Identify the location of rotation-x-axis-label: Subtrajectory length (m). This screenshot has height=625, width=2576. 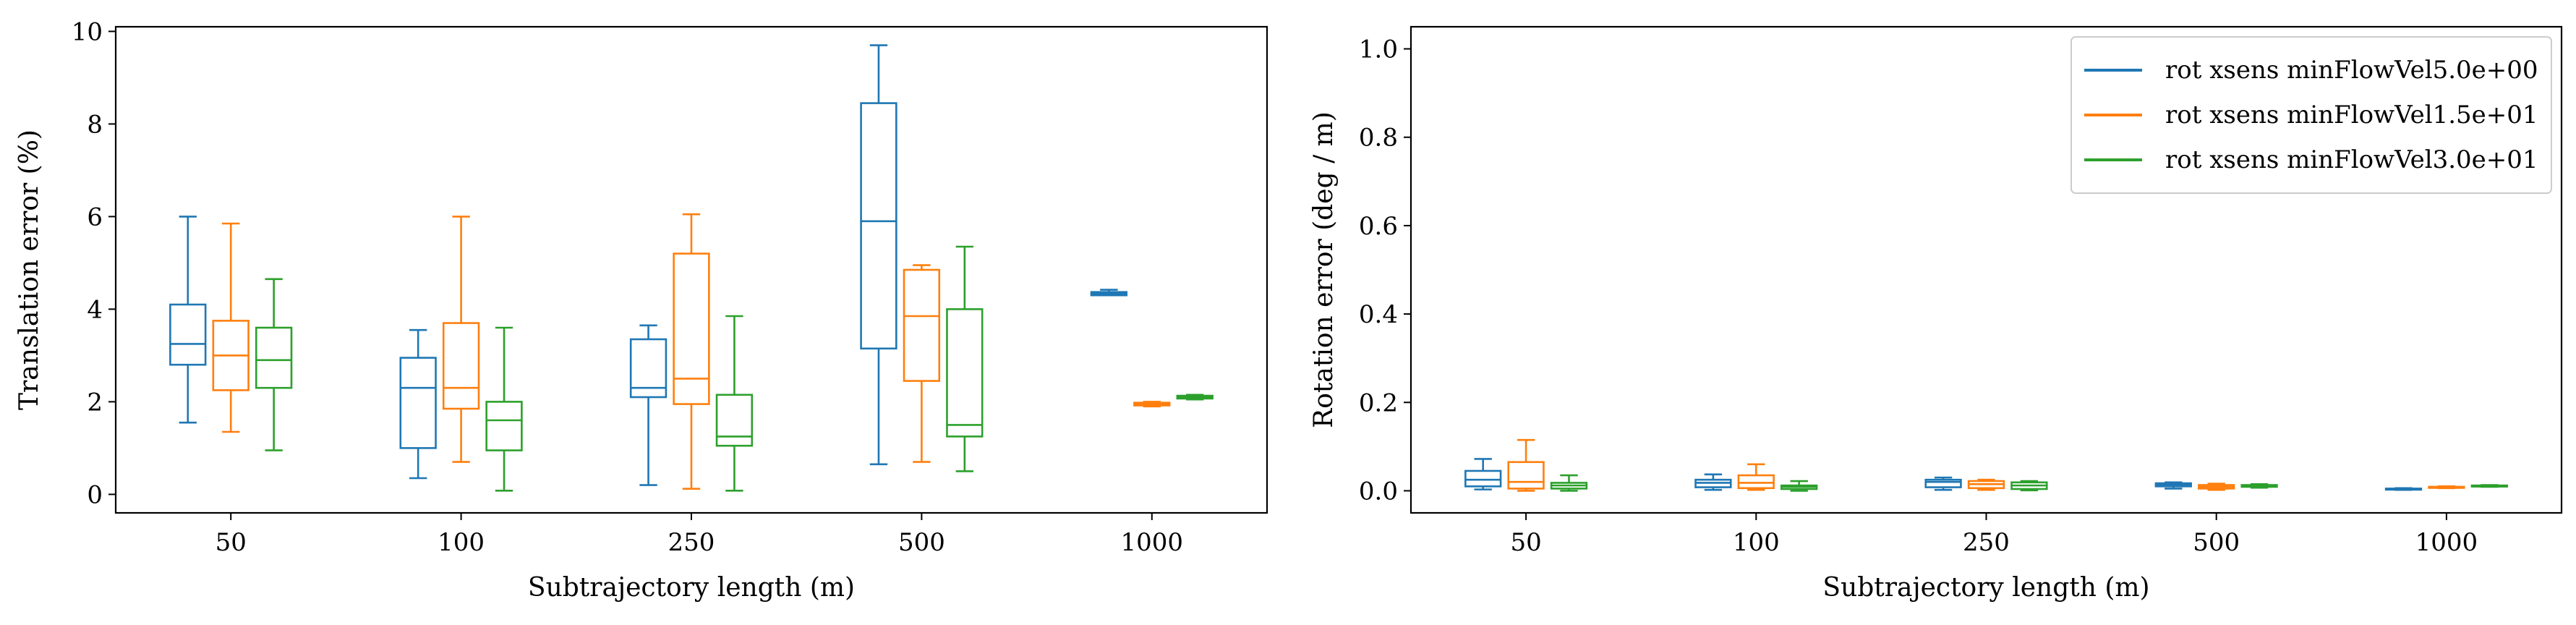
(1986, 588).